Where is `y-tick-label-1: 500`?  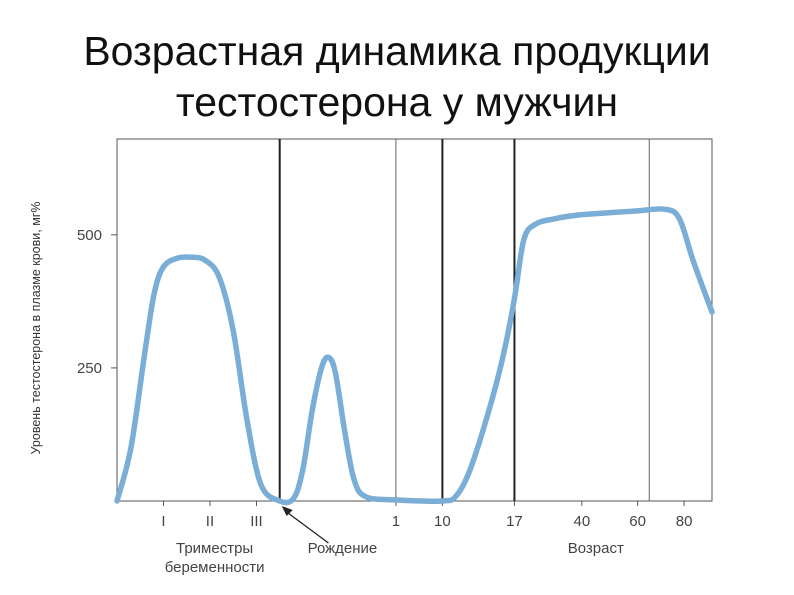 y-tick-label-1: 500 is located at coordinates (89, 235).